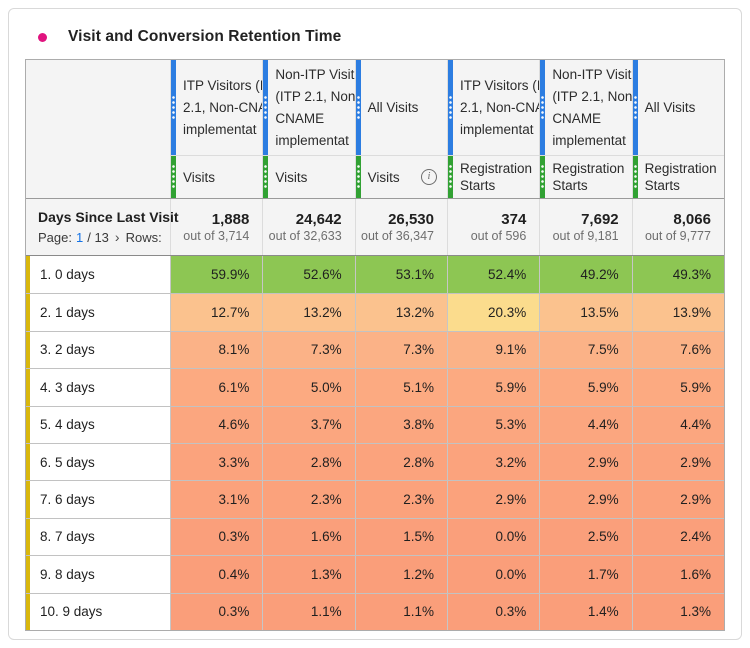 This screenshot has height=648, width=750. Describe the element at coordinates (494, 275) in the screenshot. I see `metric-value-cell: 52.4%` at that location.